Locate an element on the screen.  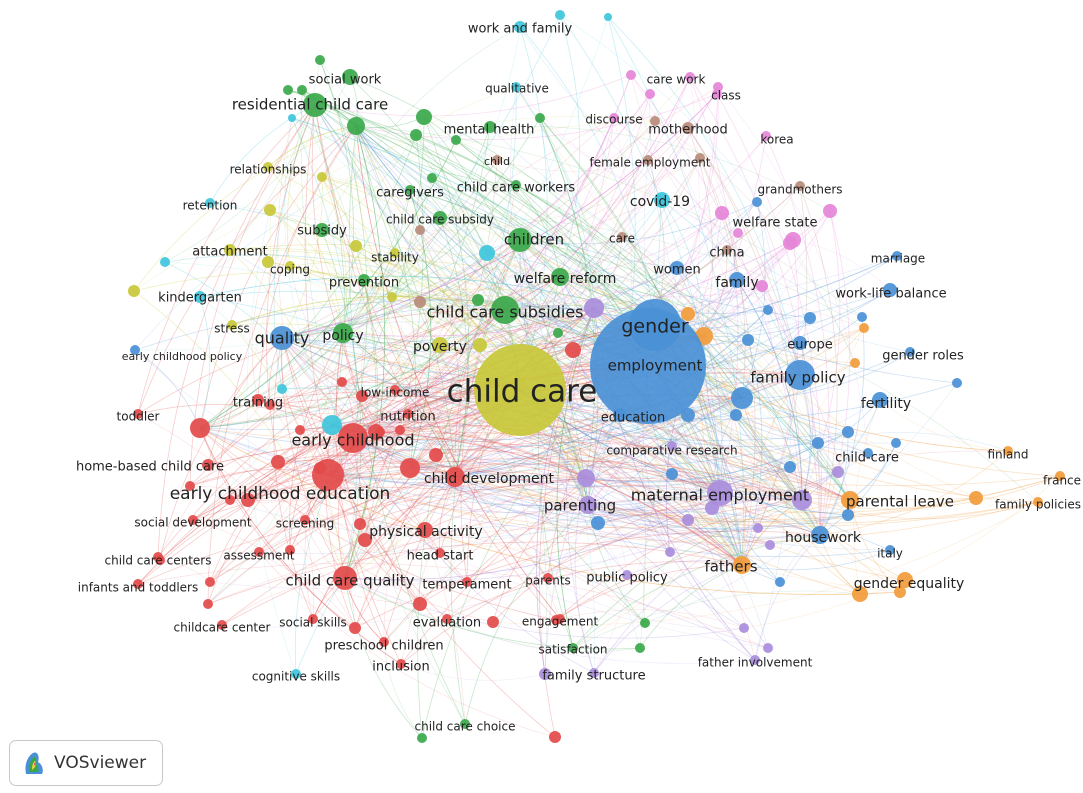
keyword-label-comparative-research: comparative research is located at coordinates (671, 451).